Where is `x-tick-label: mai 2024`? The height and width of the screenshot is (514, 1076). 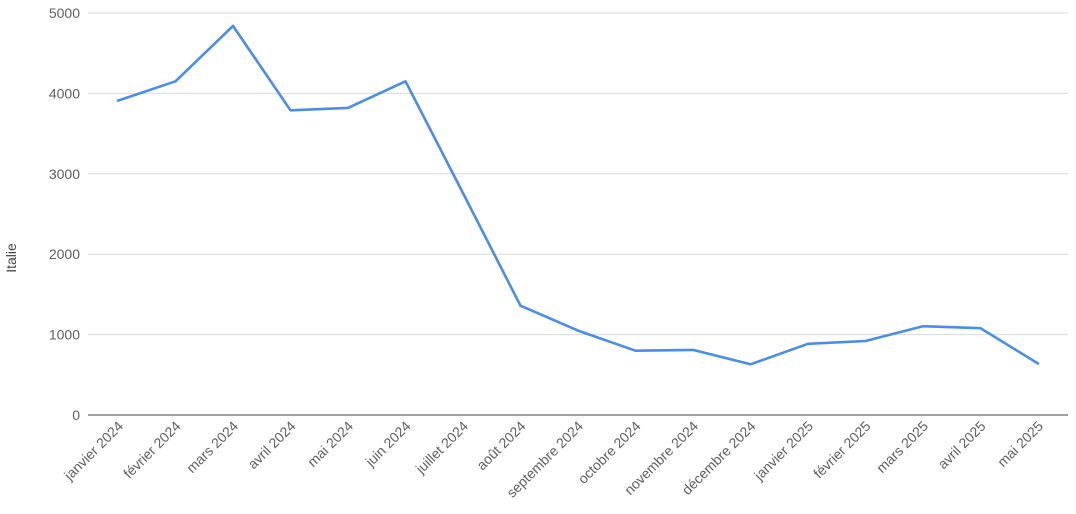 x-tick-label: mai 2024 is located at coordinates (330, 444).